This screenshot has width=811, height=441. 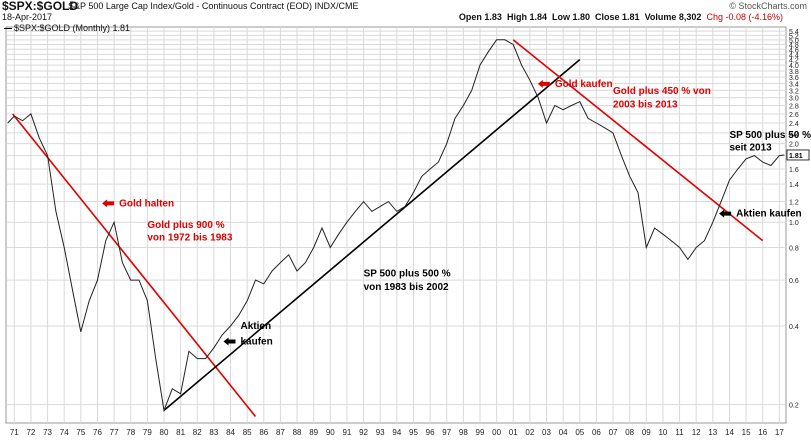 What do you see at coordinates (796, 156) in the screenshot?
I see `last-value-label: 1.81` at bounding box center [796, 156].